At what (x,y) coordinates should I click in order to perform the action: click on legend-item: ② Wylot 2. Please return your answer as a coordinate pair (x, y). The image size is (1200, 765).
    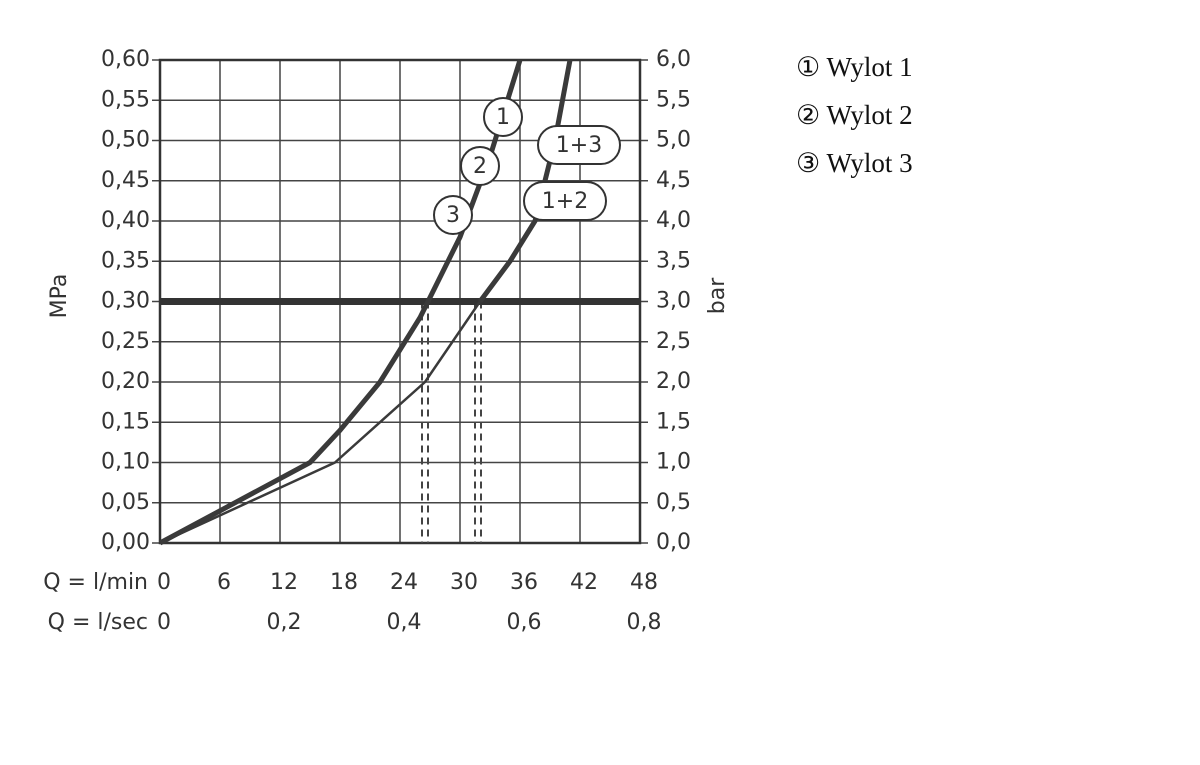
    Looking at the image, I should click on (854, 115).